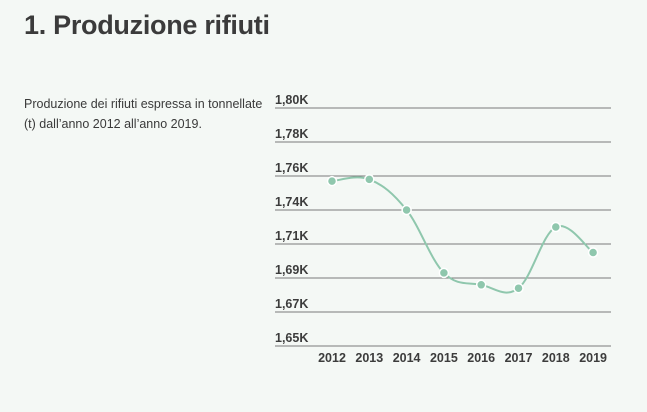 The image size is (647, 412). I want to click on y-tick-label: 1,80K, so click(291, 100).